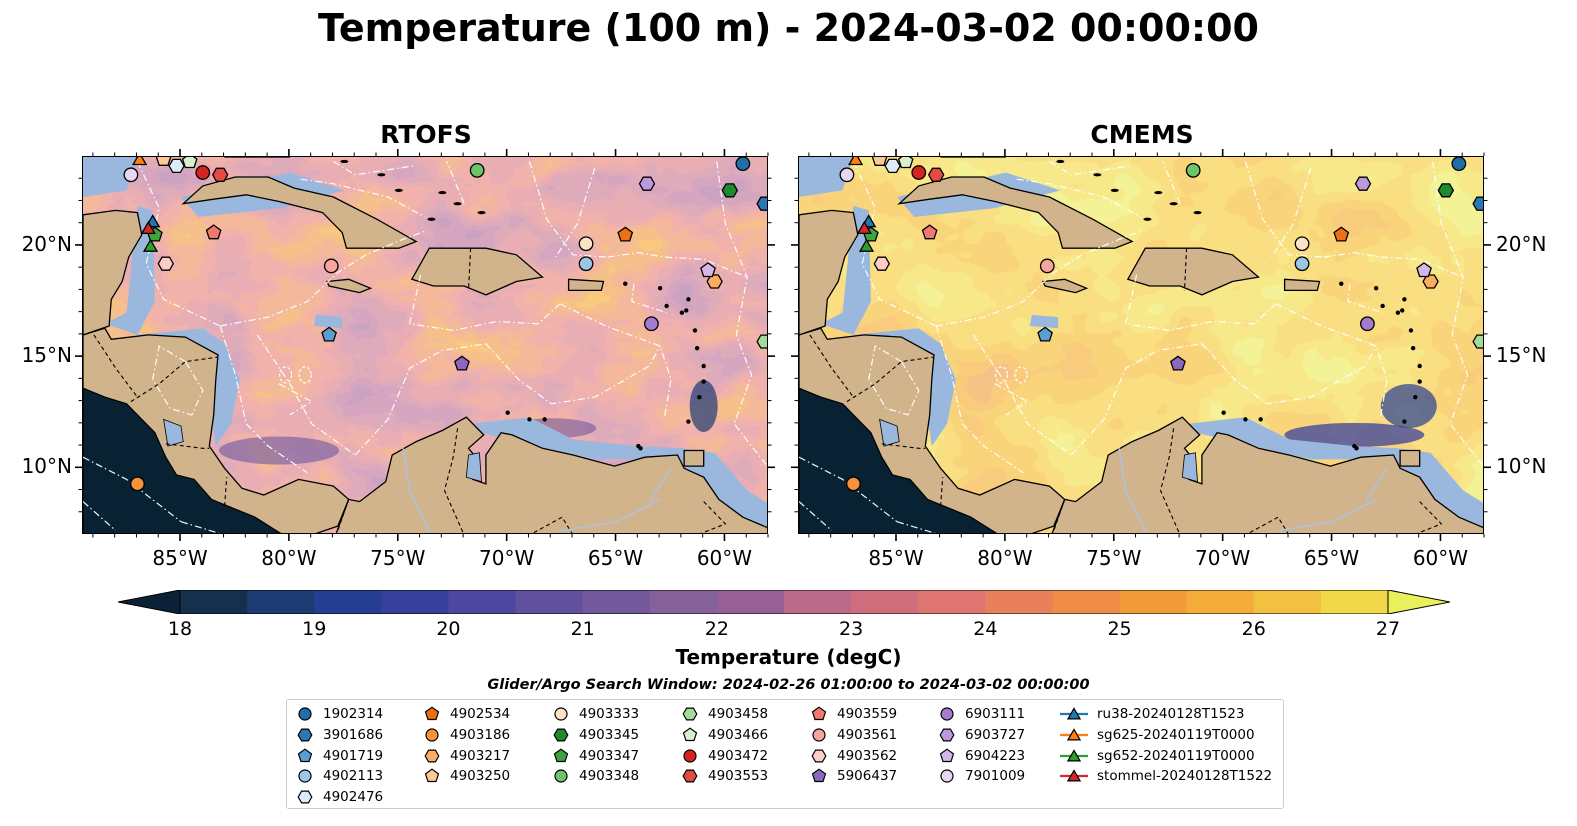  Describe the element at coordinates (353, 755) in the screenshot. I see `legend-label: 4901719` at that location.